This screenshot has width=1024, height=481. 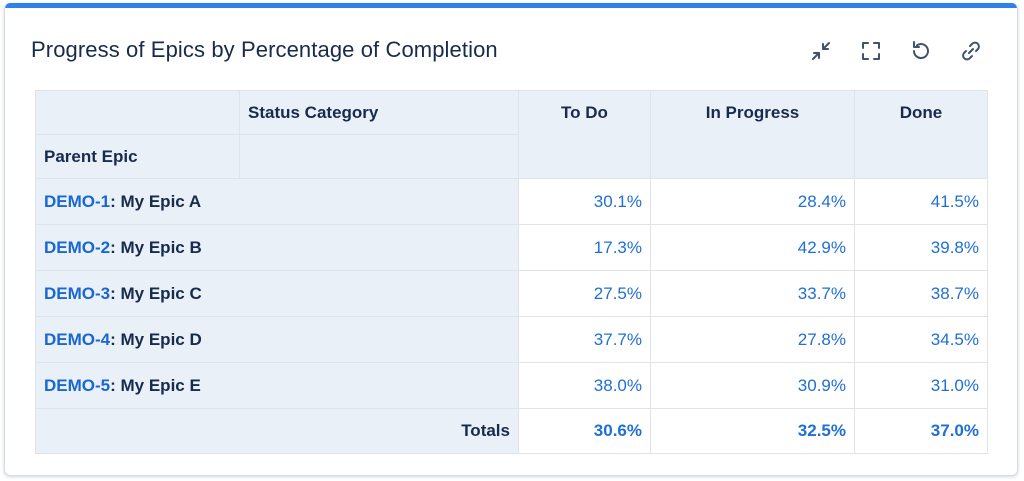 I want to click on copy-link-button, so click(x=971, y=51).